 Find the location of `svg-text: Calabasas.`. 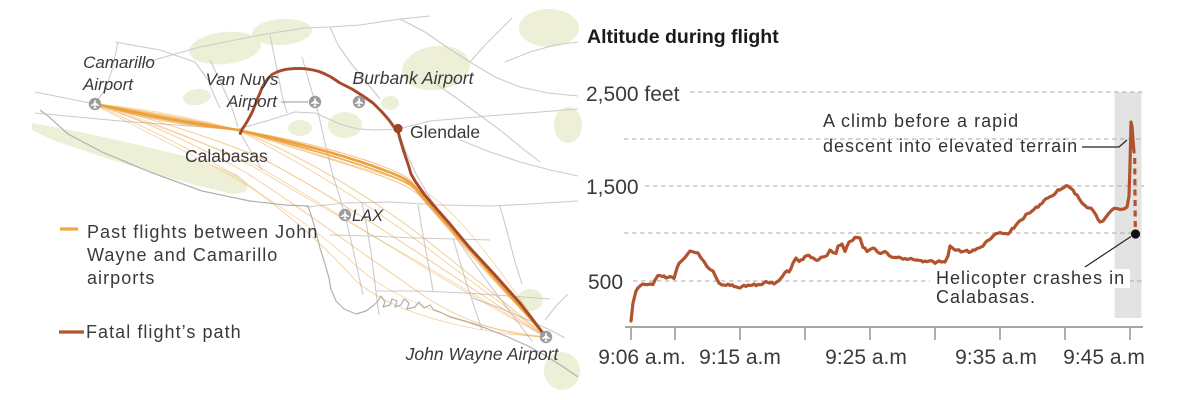

svg-text: Calabasas. is located at coordinates (986, 297).